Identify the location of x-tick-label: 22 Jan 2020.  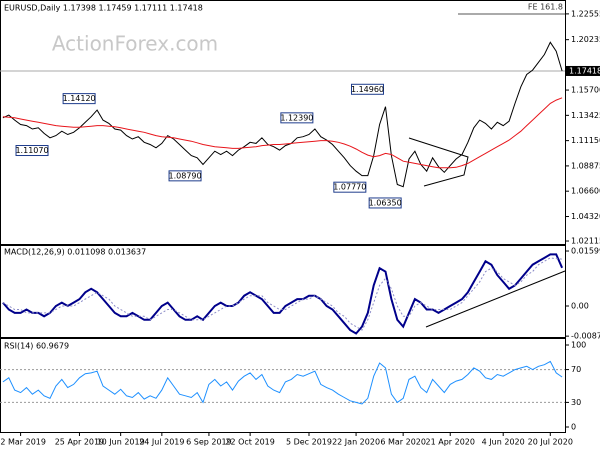
(356, 442).